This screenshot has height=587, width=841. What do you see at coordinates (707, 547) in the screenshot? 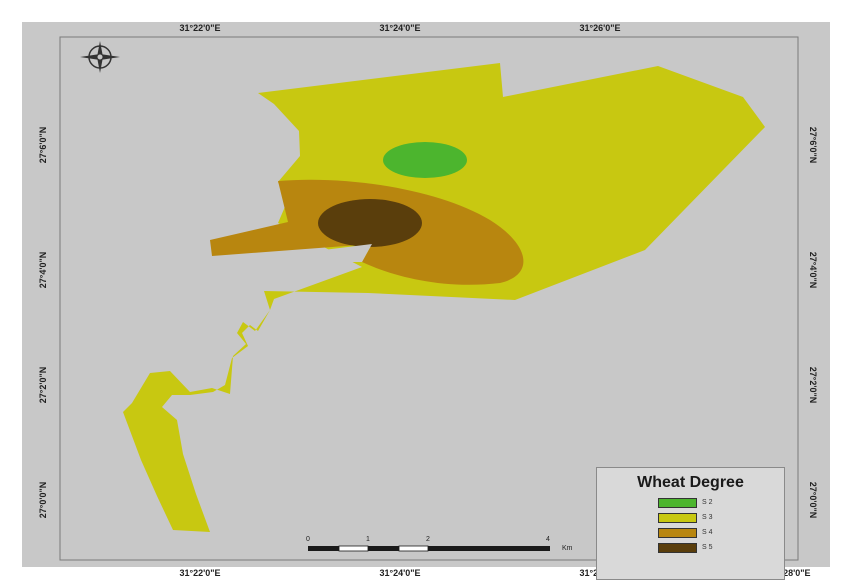
I see `legend-label-s5: S 5` at bounding box center [707, 547].